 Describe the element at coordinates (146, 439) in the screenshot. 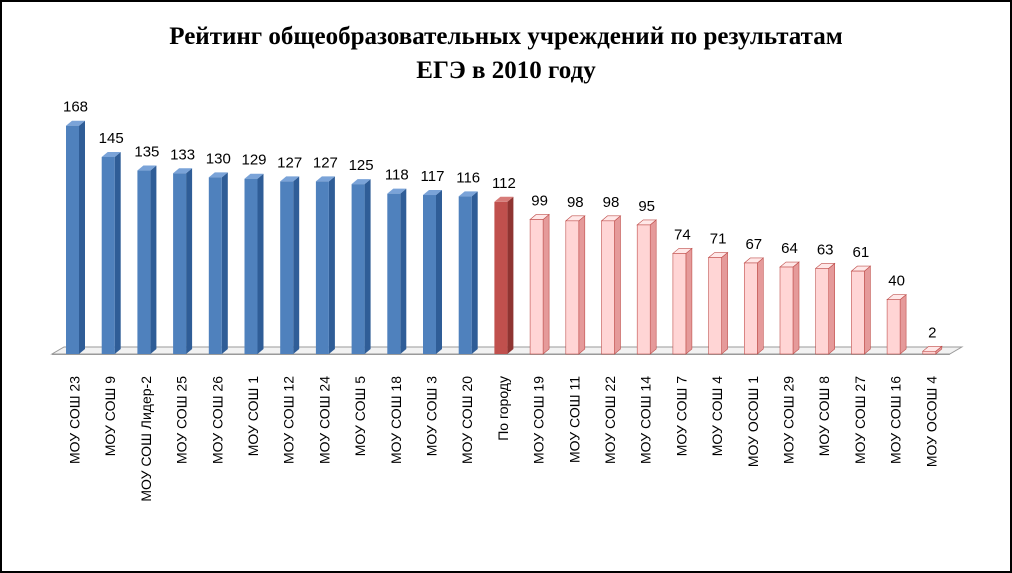

I see `category-label: МОУ СОШ Лидер-2` at that location.